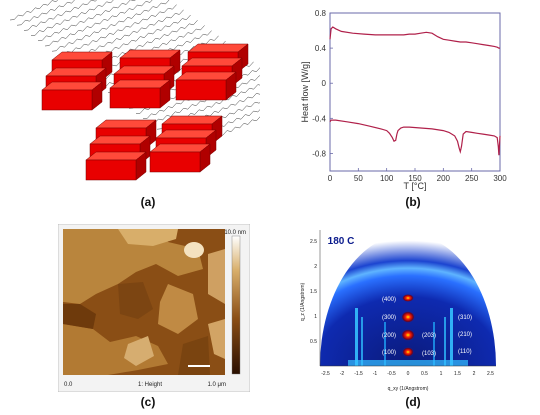  I want to click on temperature-box, so click(341, 240).